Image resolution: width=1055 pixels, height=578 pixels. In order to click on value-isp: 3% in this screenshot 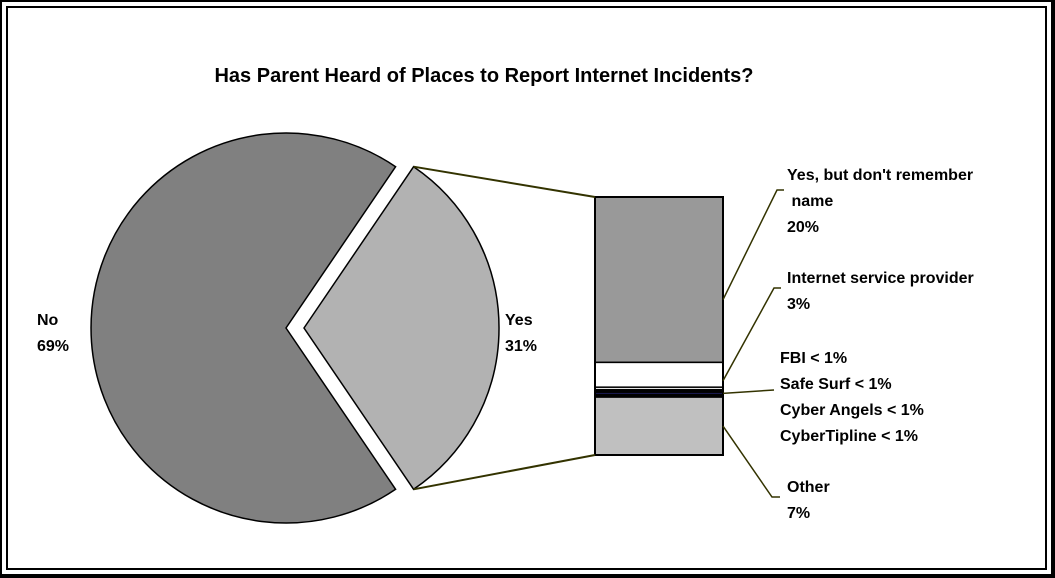, I will do `click(798, 304)`.